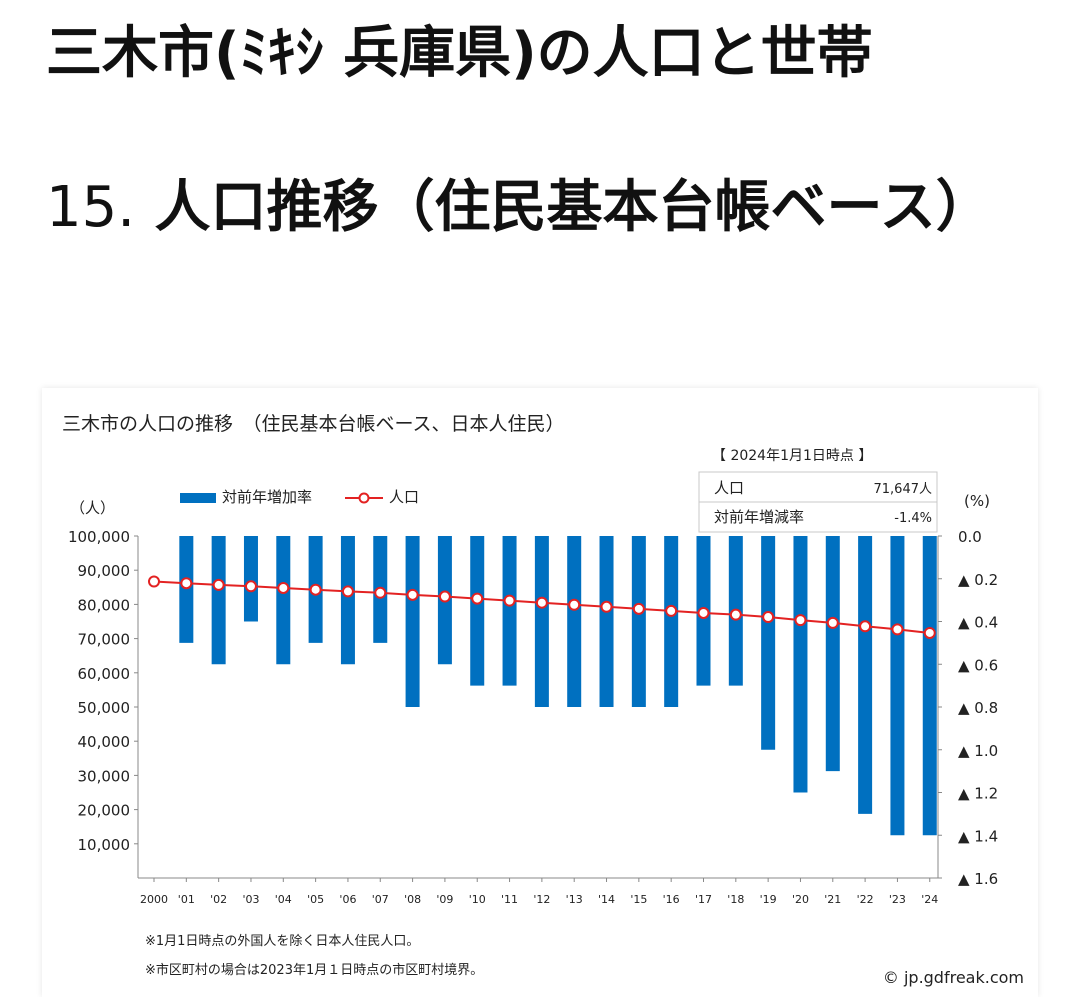  What do you see at coordinates (250, 899) in the screenshot?
I see `x-tick-label: '03` at bounding box center [250, 899].